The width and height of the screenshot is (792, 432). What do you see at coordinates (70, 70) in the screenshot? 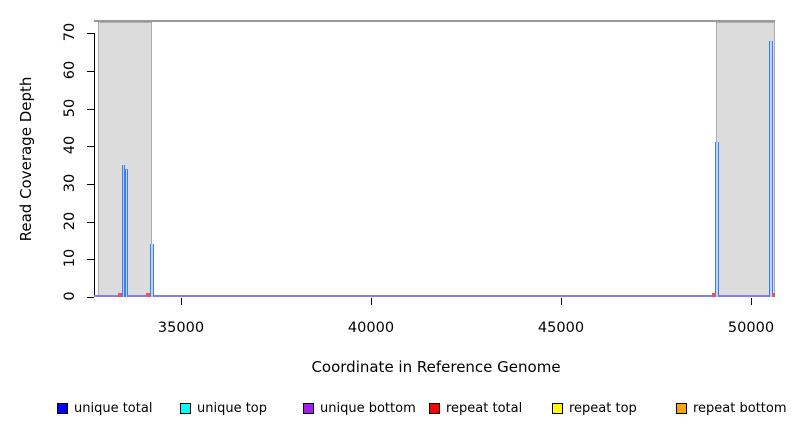
I see `y-tick-label: 60` at bounding box center [70, 70].